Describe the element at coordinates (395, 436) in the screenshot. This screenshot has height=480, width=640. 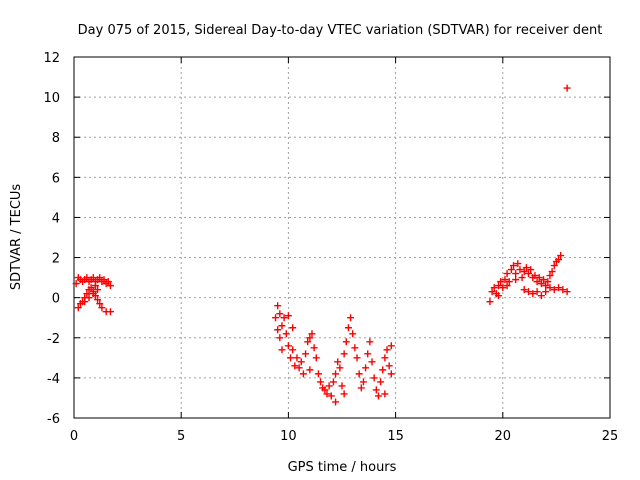
I see `x-tick-label: 15` at that location.